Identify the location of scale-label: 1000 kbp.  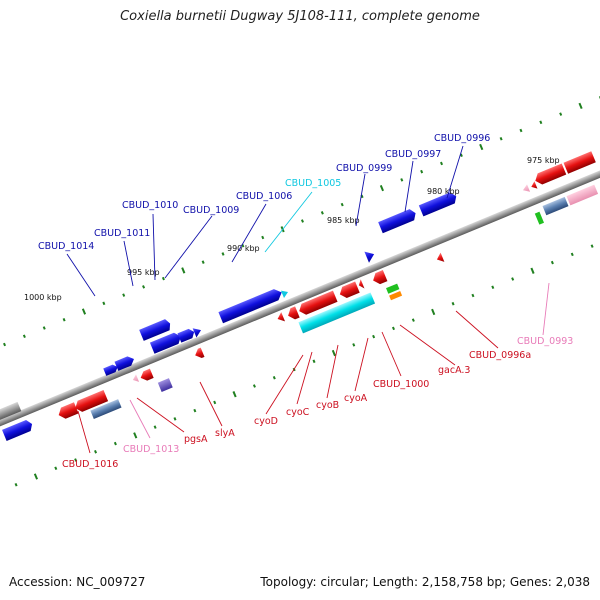
(43, 297).